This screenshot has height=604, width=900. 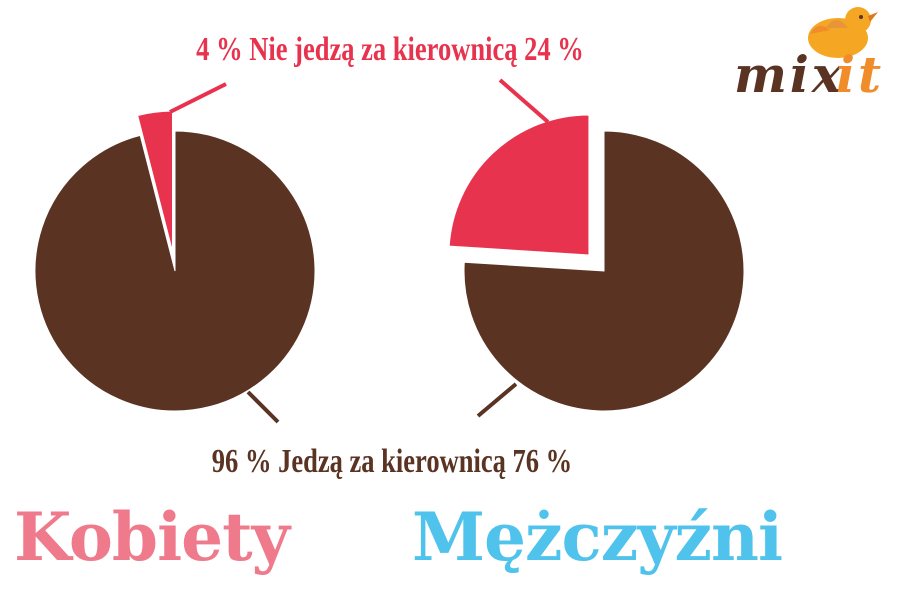 What do you see at coordinates (152, 537) in the screenshot?
I see `women-title: Kobiety` at bounding box center [152, 537].